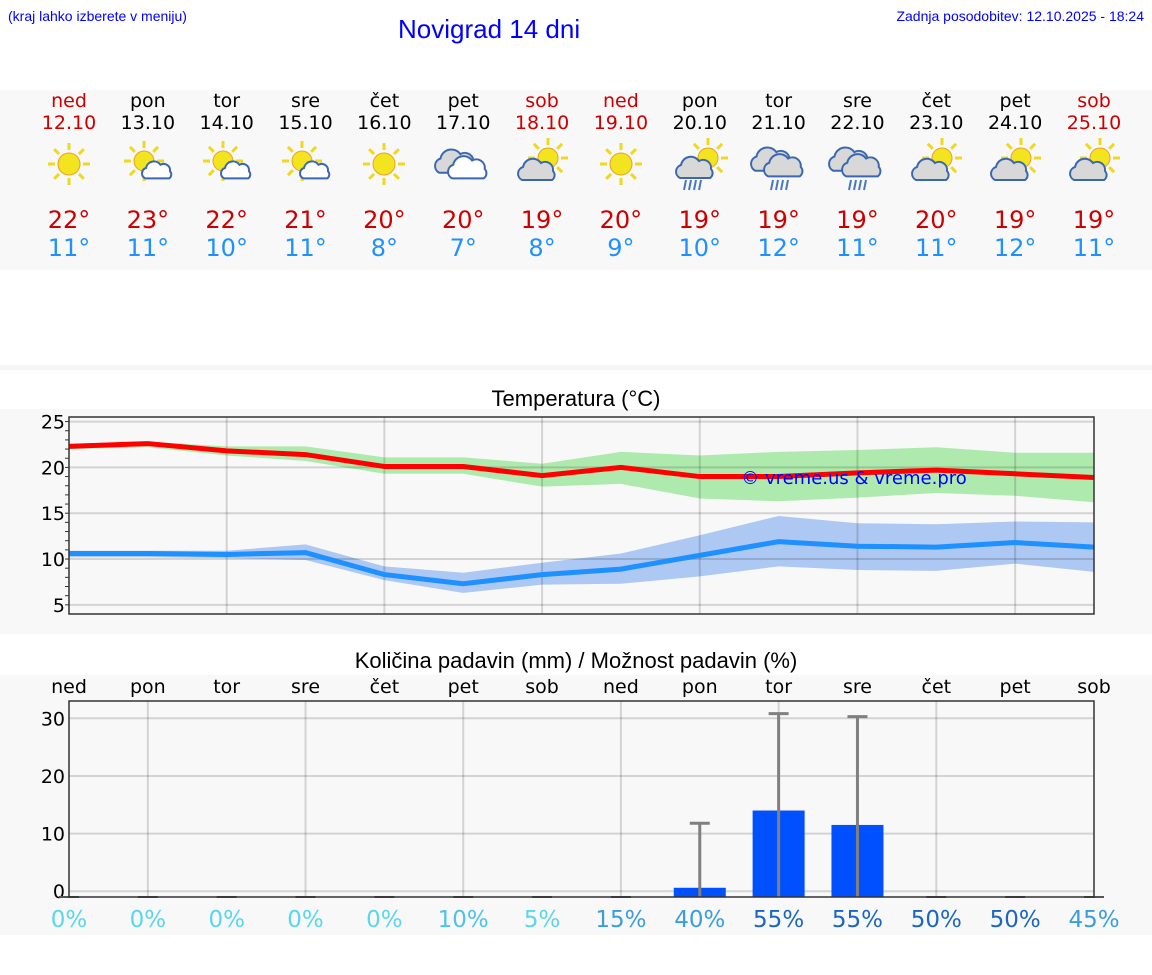 This screenshot has height=975, width=1152. What do you see at coordinates (699, 920) in the screenshot?
I see `precip-probability: 40%` at bounding box center [699, 920].